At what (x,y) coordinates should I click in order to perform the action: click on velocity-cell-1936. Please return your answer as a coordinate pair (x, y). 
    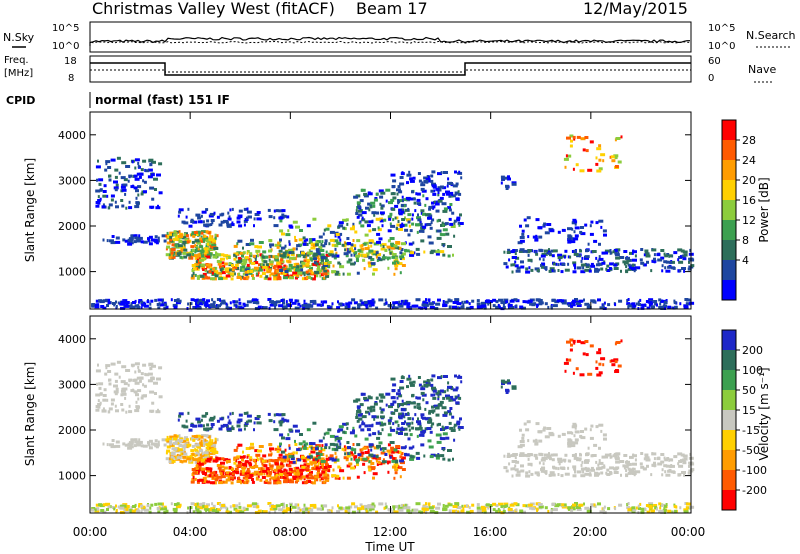
    Looking at the image, I should click on (627, 504).